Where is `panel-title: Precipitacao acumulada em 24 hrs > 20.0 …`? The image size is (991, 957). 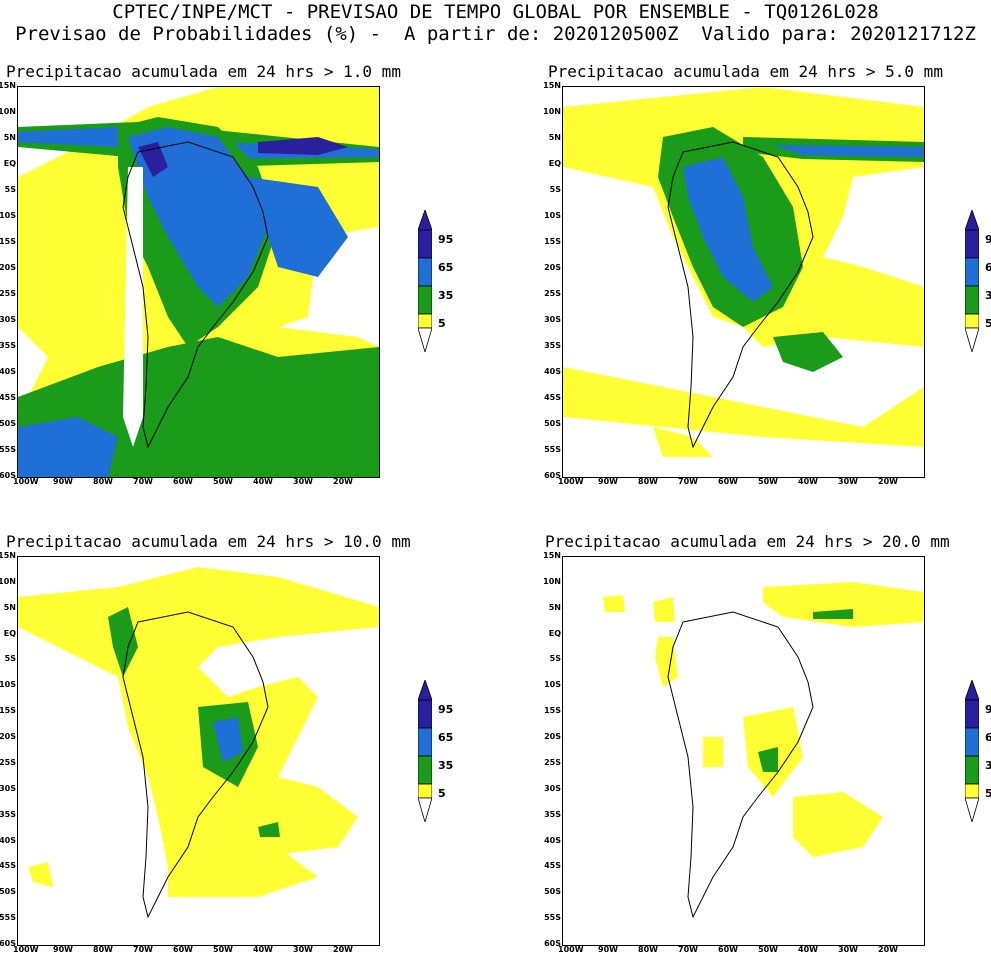
panel-title: Precipitacao acumulada em 24 hrs > 20.0 … is located at coordinates (747, 541).